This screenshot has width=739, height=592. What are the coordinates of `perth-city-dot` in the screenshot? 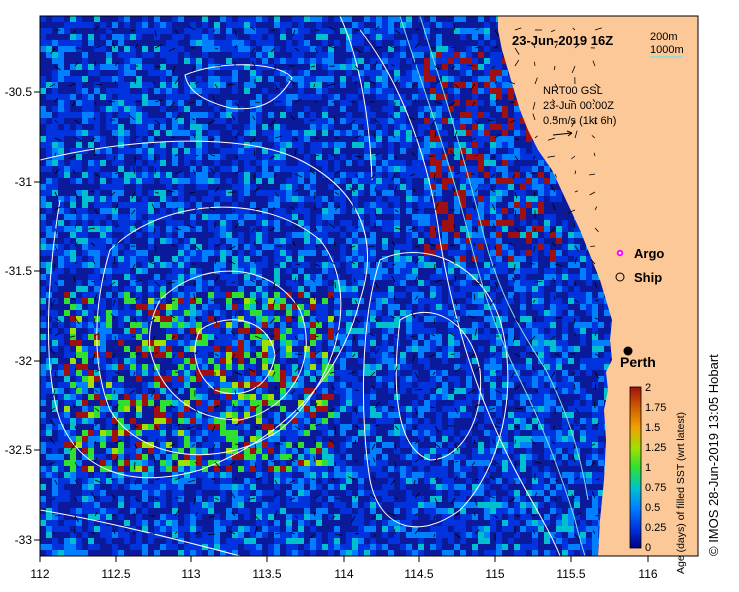 It's located at (628, 351).